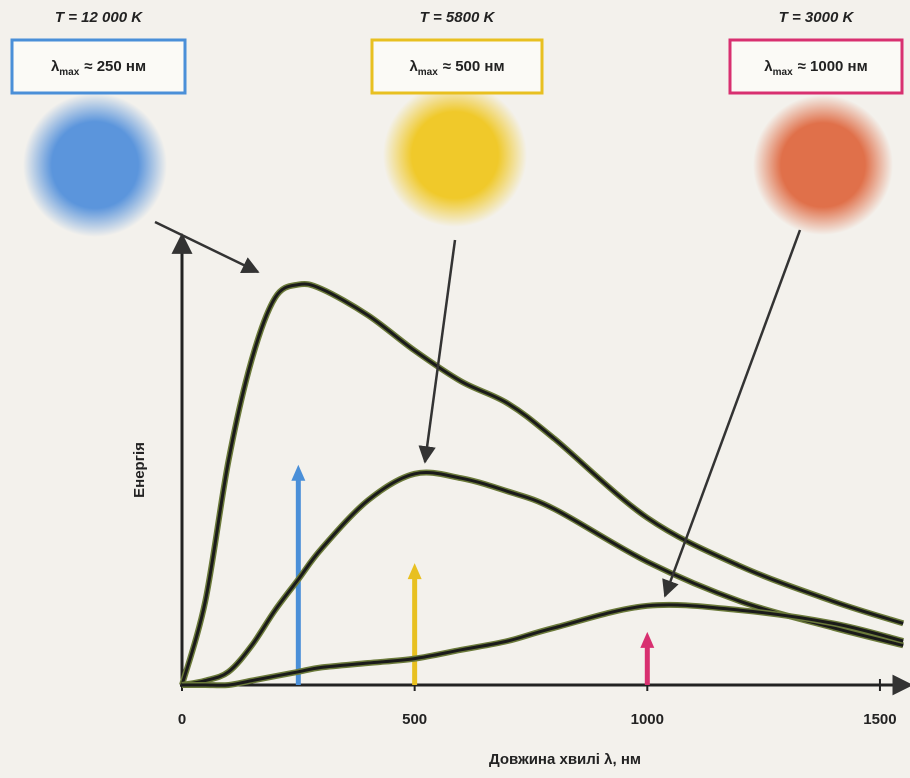 The width and height of the screenshot is (910, 778). I want to click on lambda-label: λmax ≈ 1000 нм, so click(815, 68).